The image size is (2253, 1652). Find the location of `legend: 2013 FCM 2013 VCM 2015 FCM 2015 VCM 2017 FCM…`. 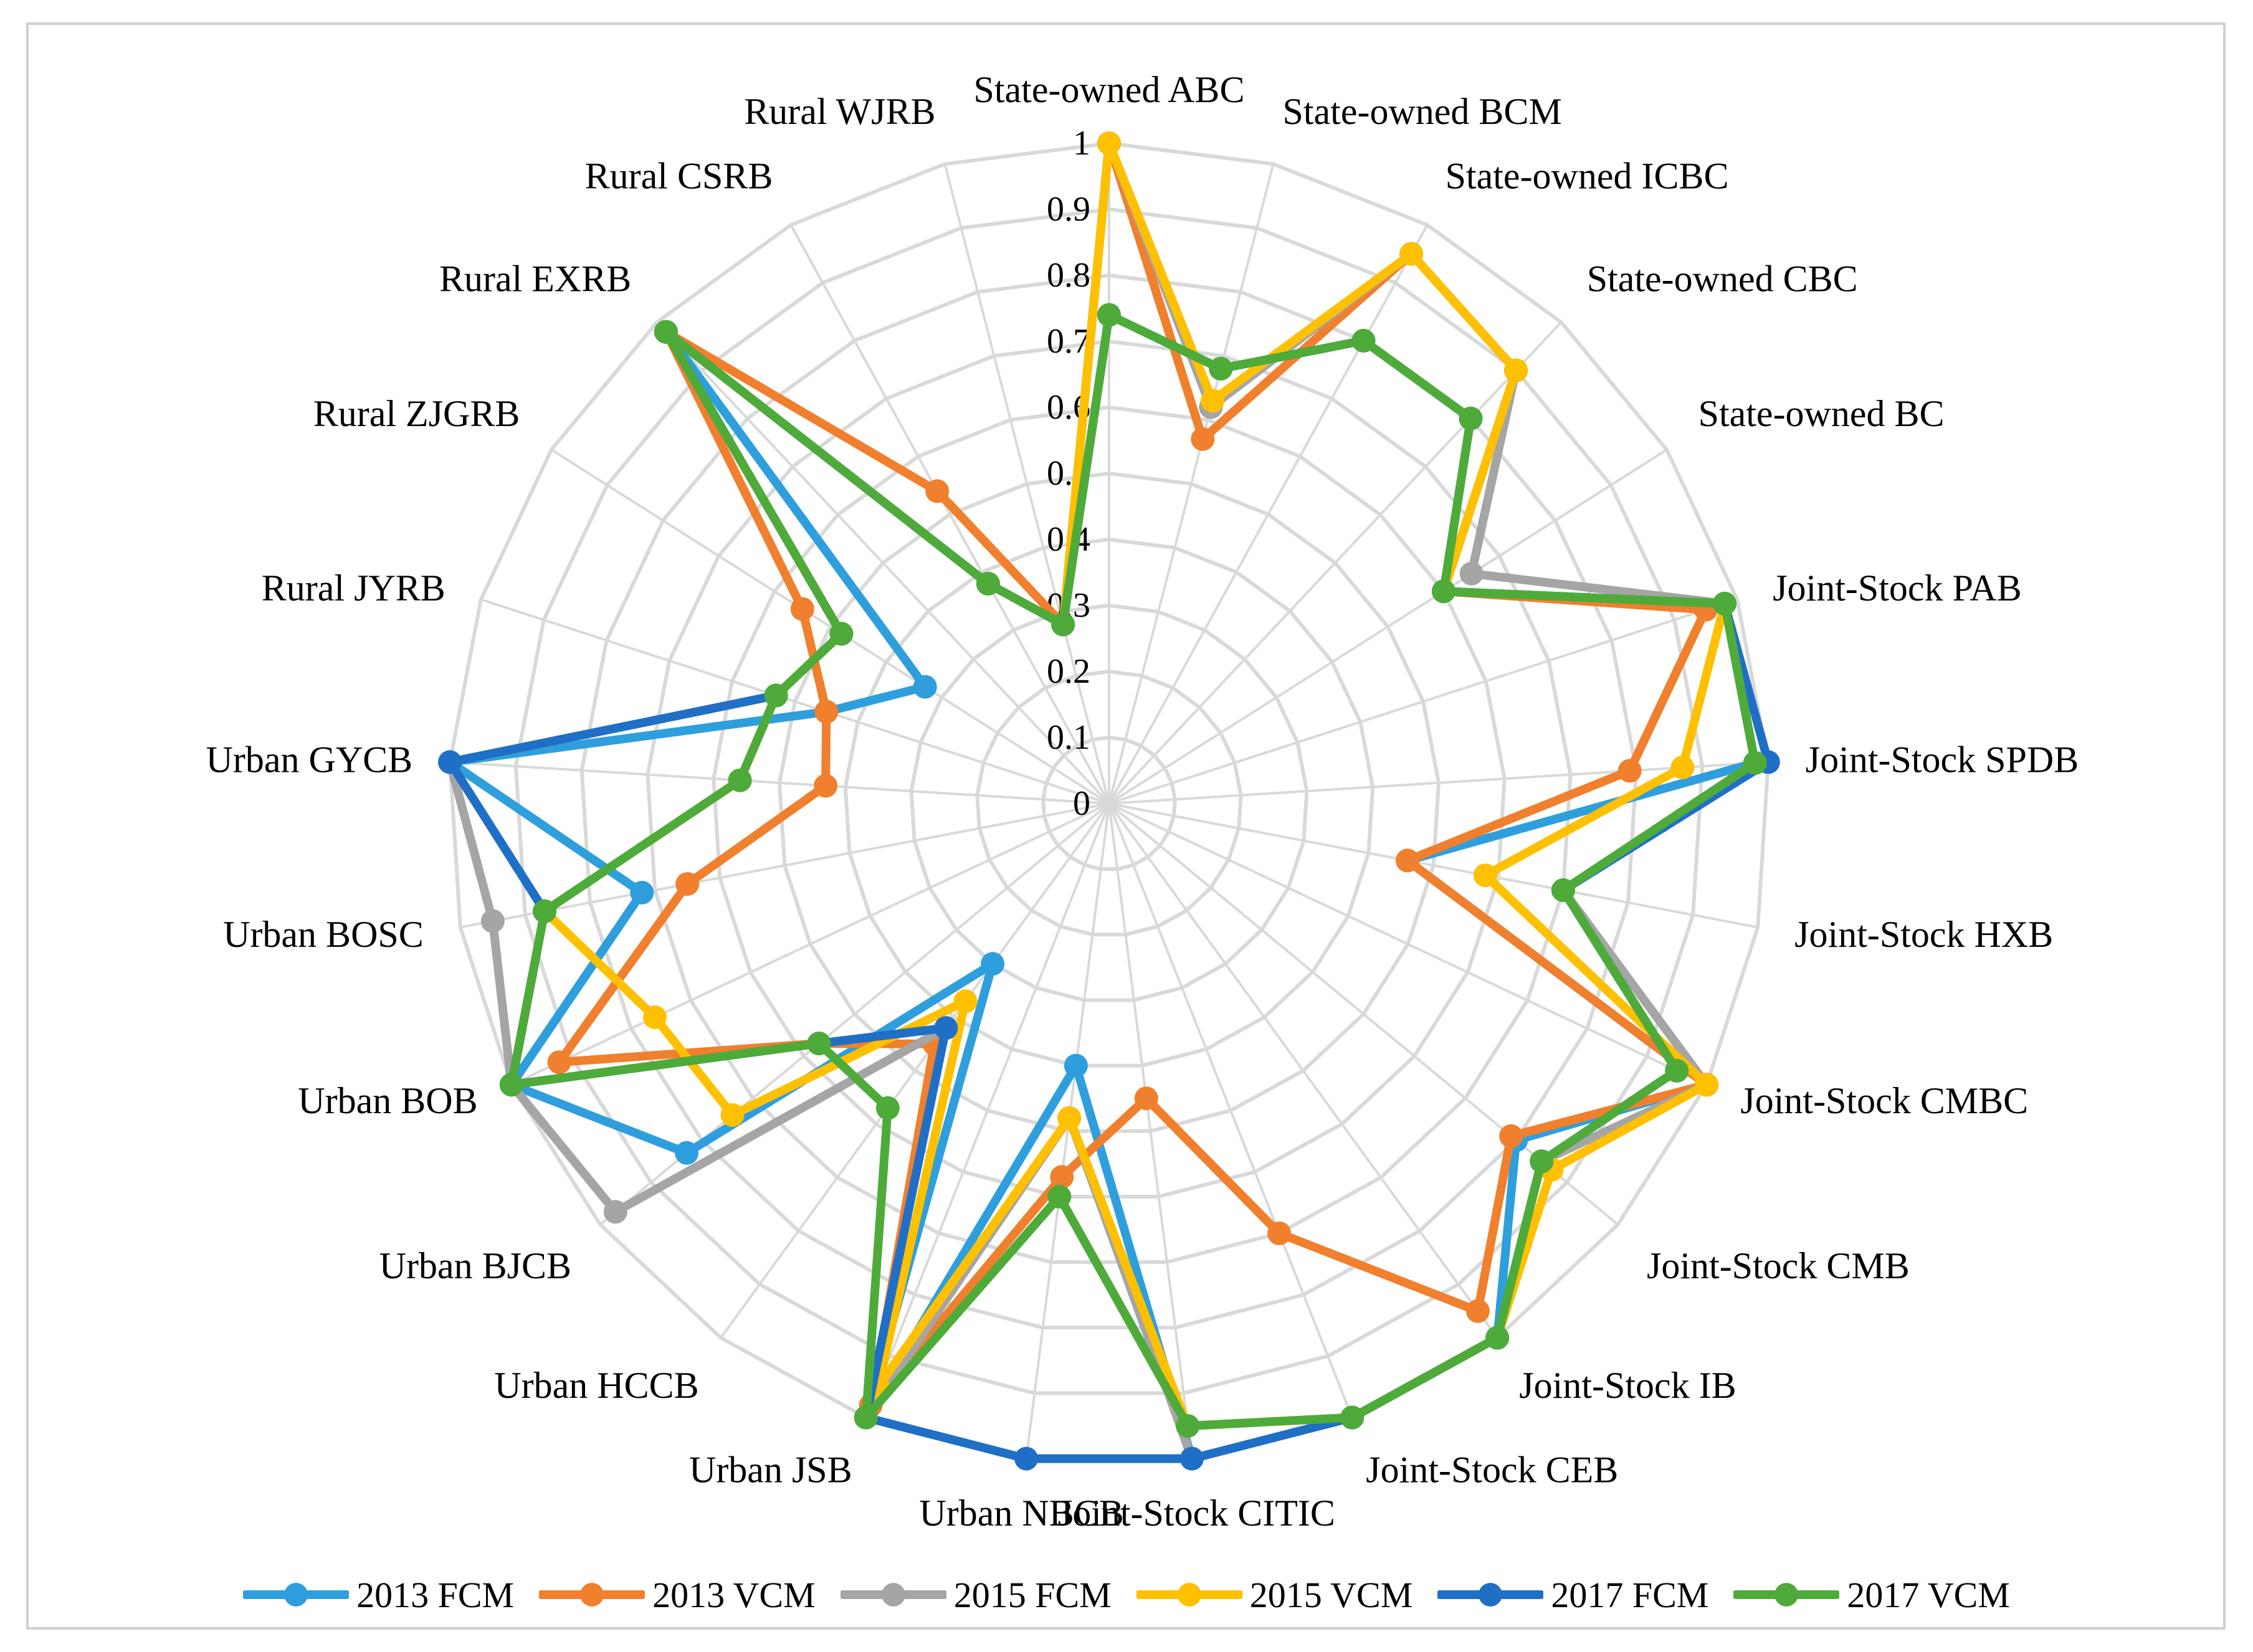

legend: 2013 FCM 2013 VCM 2015 FCM 2015 VCM 2017 FCM… is located at coordinates (1126, 1595).